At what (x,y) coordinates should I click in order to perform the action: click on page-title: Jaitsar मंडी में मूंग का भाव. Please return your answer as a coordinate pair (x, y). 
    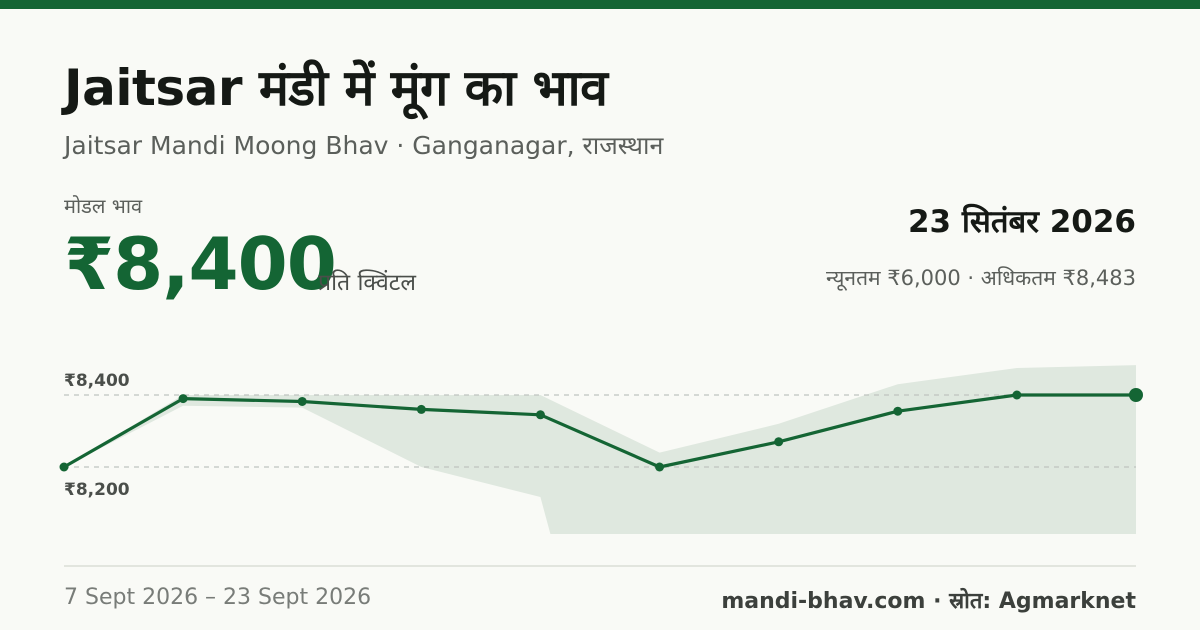
    Looking at the image, I should click on (336, 88).